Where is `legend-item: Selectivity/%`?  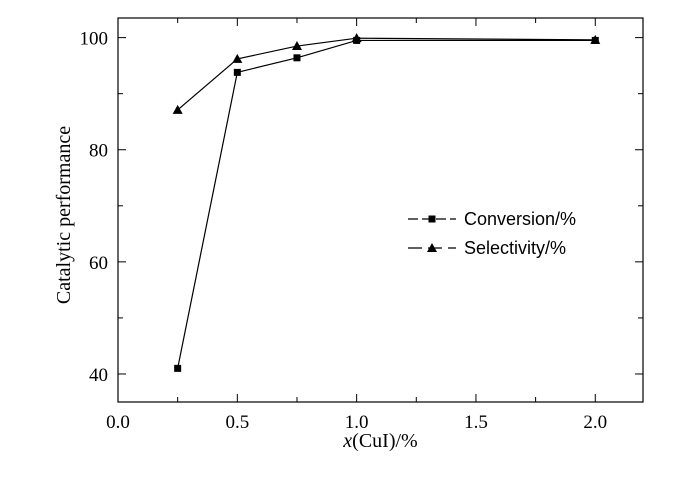 legend-item: Selectivity/% is located at coordinates (487, 248).